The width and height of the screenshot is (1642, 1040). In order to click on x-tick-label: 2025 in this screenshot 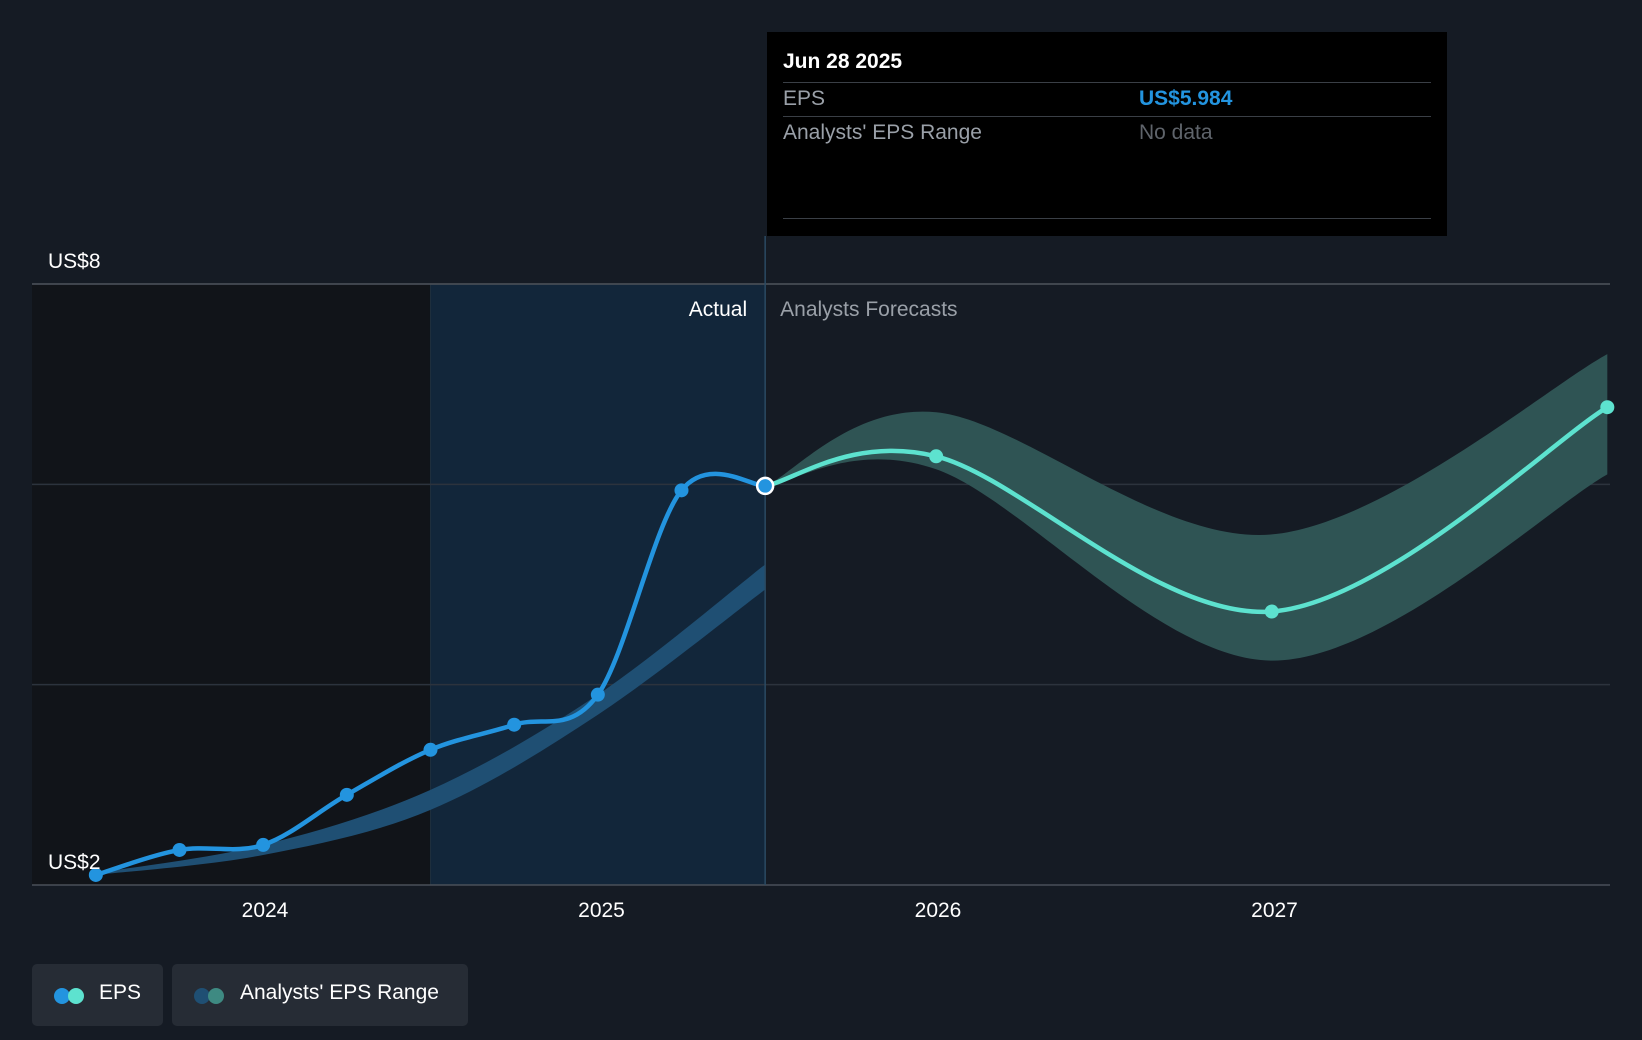, I will do `click(601, 910)`.